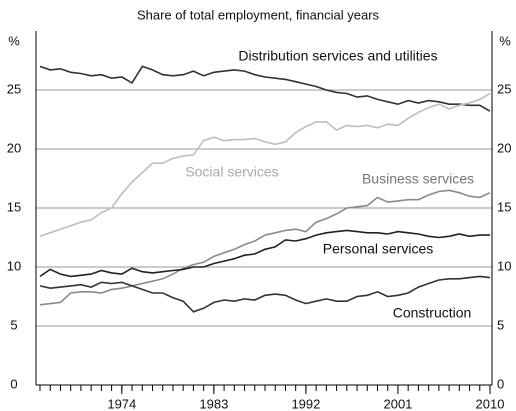  What do you see at coordinates (504, 88) in the screenshot?
I see `y2-tick-label: 25` at bounding box center [504, 88].